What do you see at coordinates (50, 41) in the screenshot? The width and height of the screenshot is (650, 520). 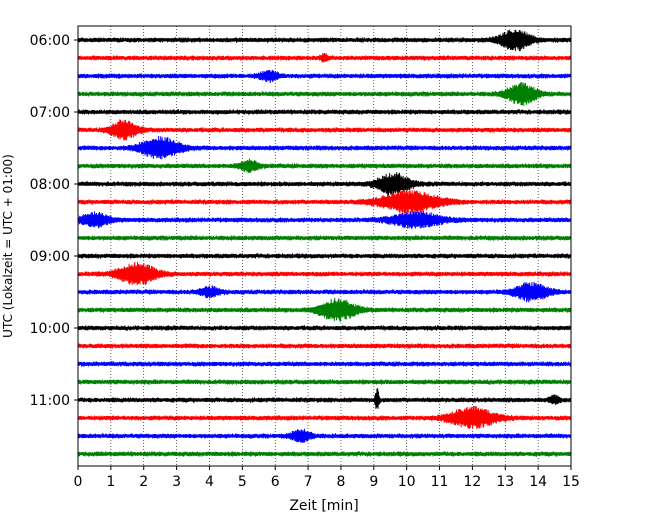 I see `y-tick-label: 06:00` at bounding box center [50, 41].